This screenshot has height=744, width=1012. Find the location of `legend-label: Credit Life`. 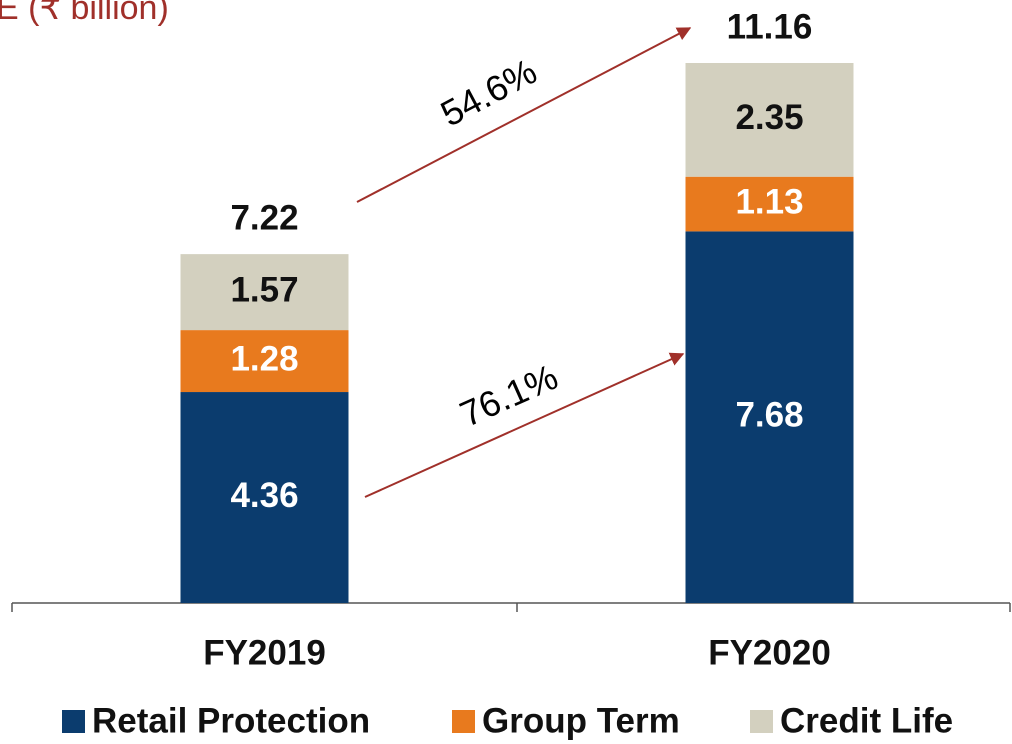

legend-label: Credit Life is located at coordinates (866, 720).